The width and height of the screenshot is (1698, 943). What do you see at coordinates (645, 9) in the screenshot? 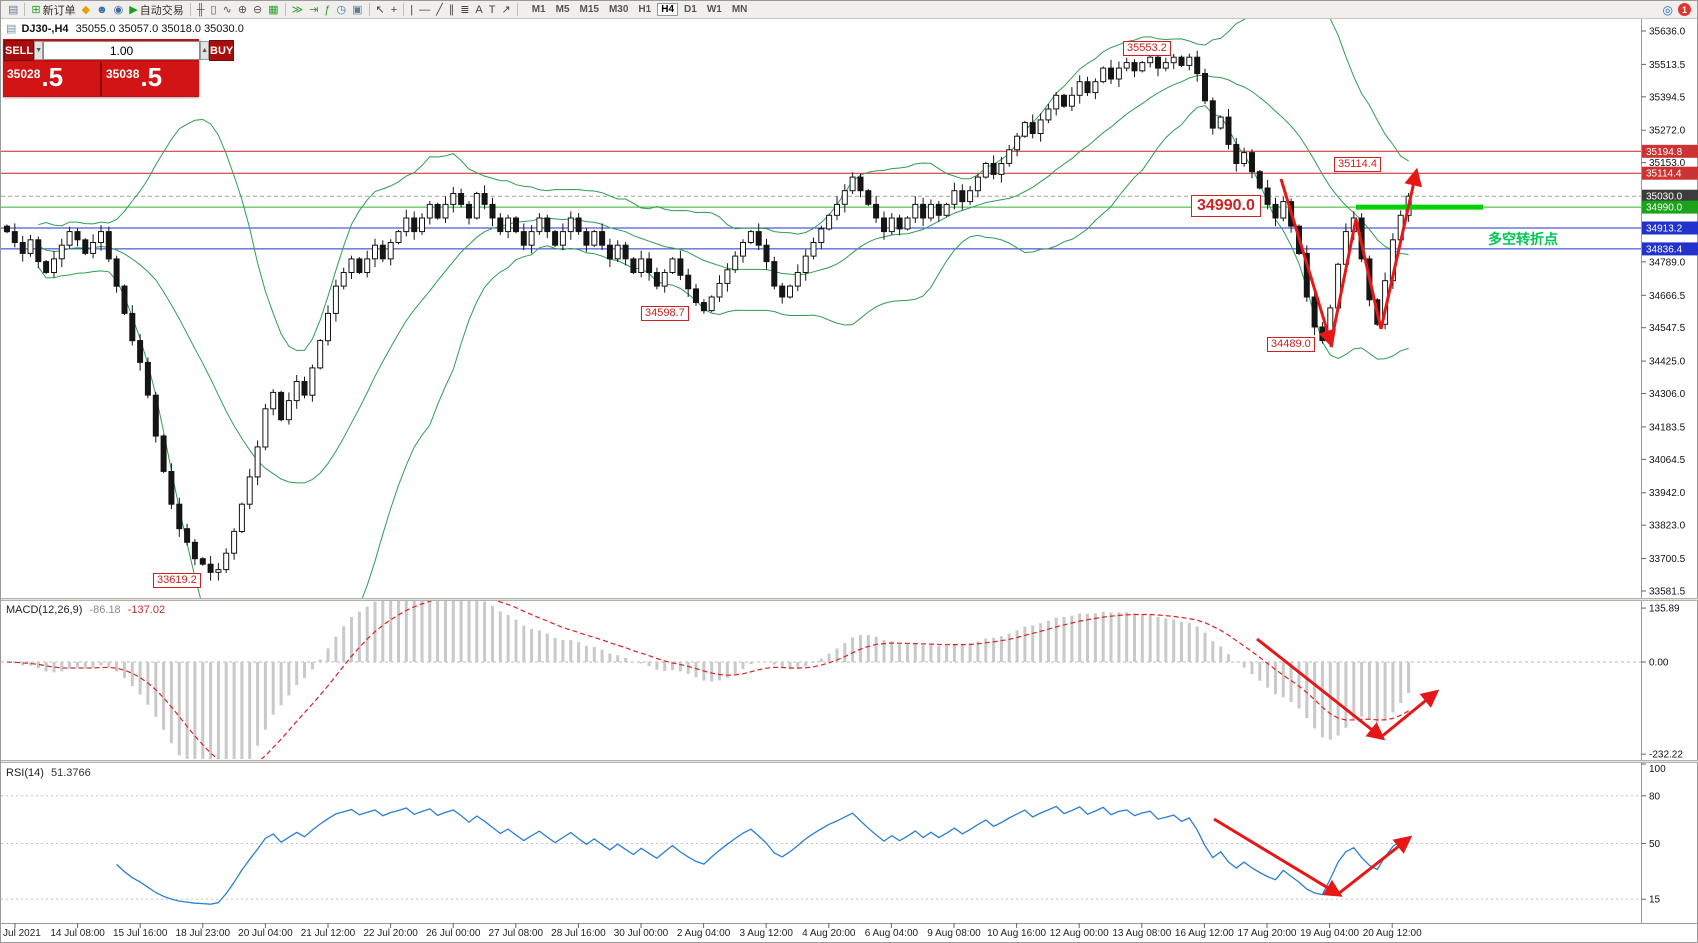
I see `timeframe-h1-button: H1` at bounding box center [645, 9].